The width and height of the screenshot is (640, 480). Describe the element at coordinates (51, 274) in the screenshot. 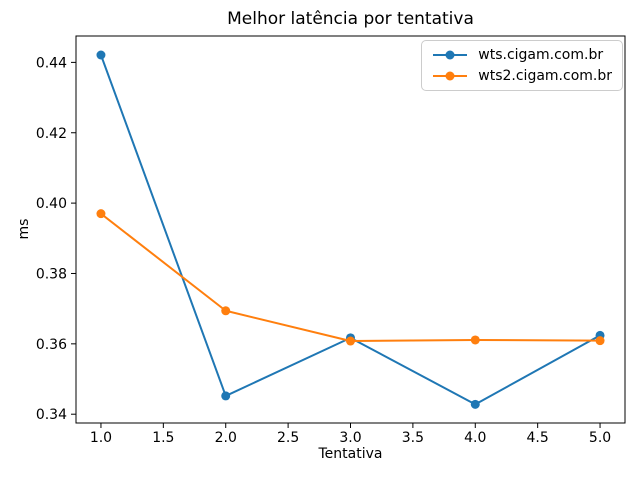

I see `y-tick-label: 0.38` at that location.